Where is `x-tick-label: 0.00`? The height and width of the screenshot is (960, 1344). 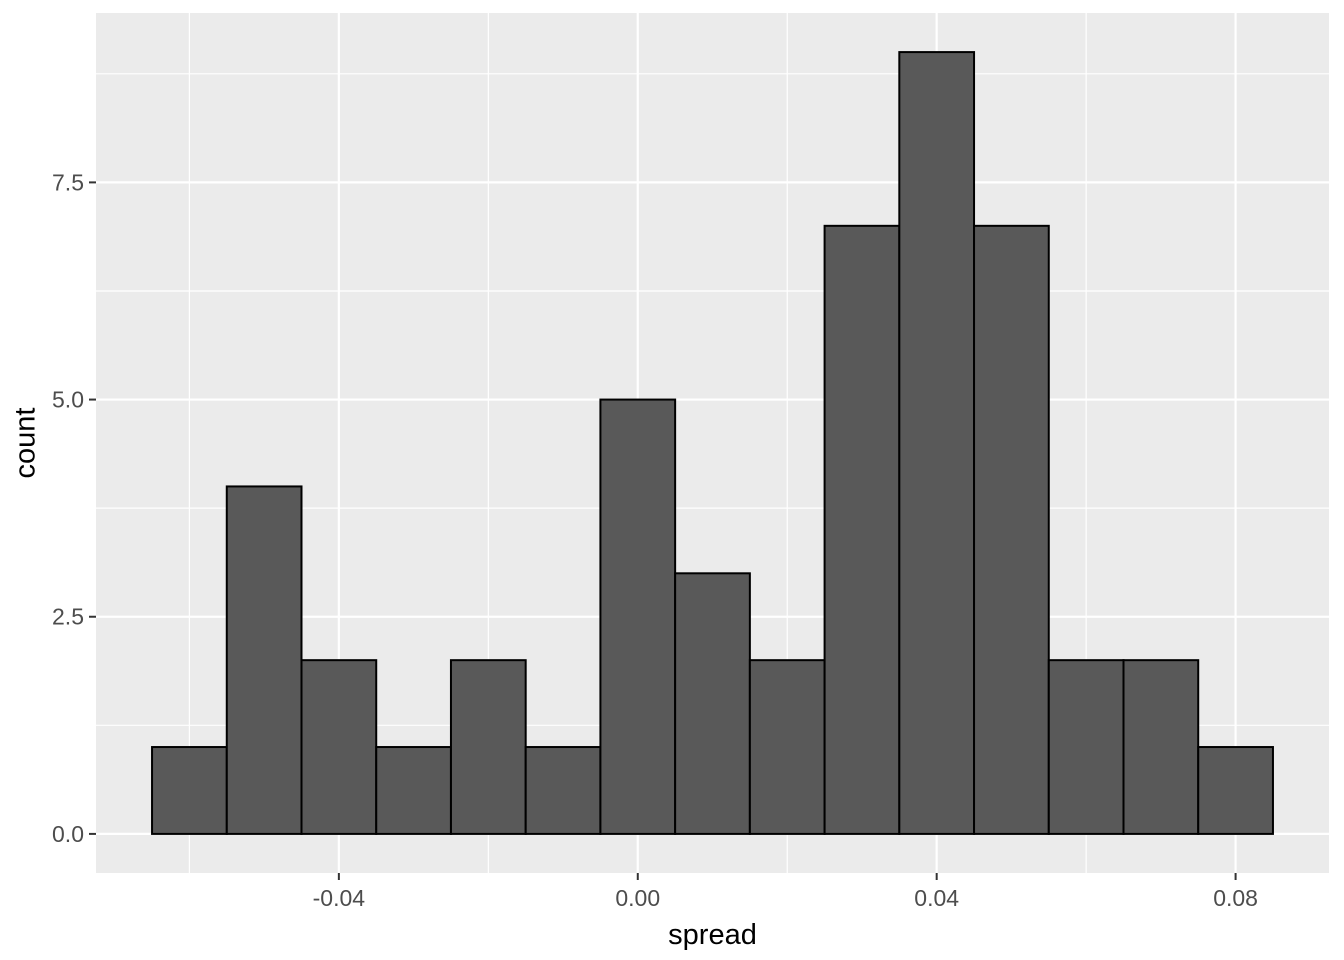
x-tick-label: 0.00 is located at coordinates (637, 898).